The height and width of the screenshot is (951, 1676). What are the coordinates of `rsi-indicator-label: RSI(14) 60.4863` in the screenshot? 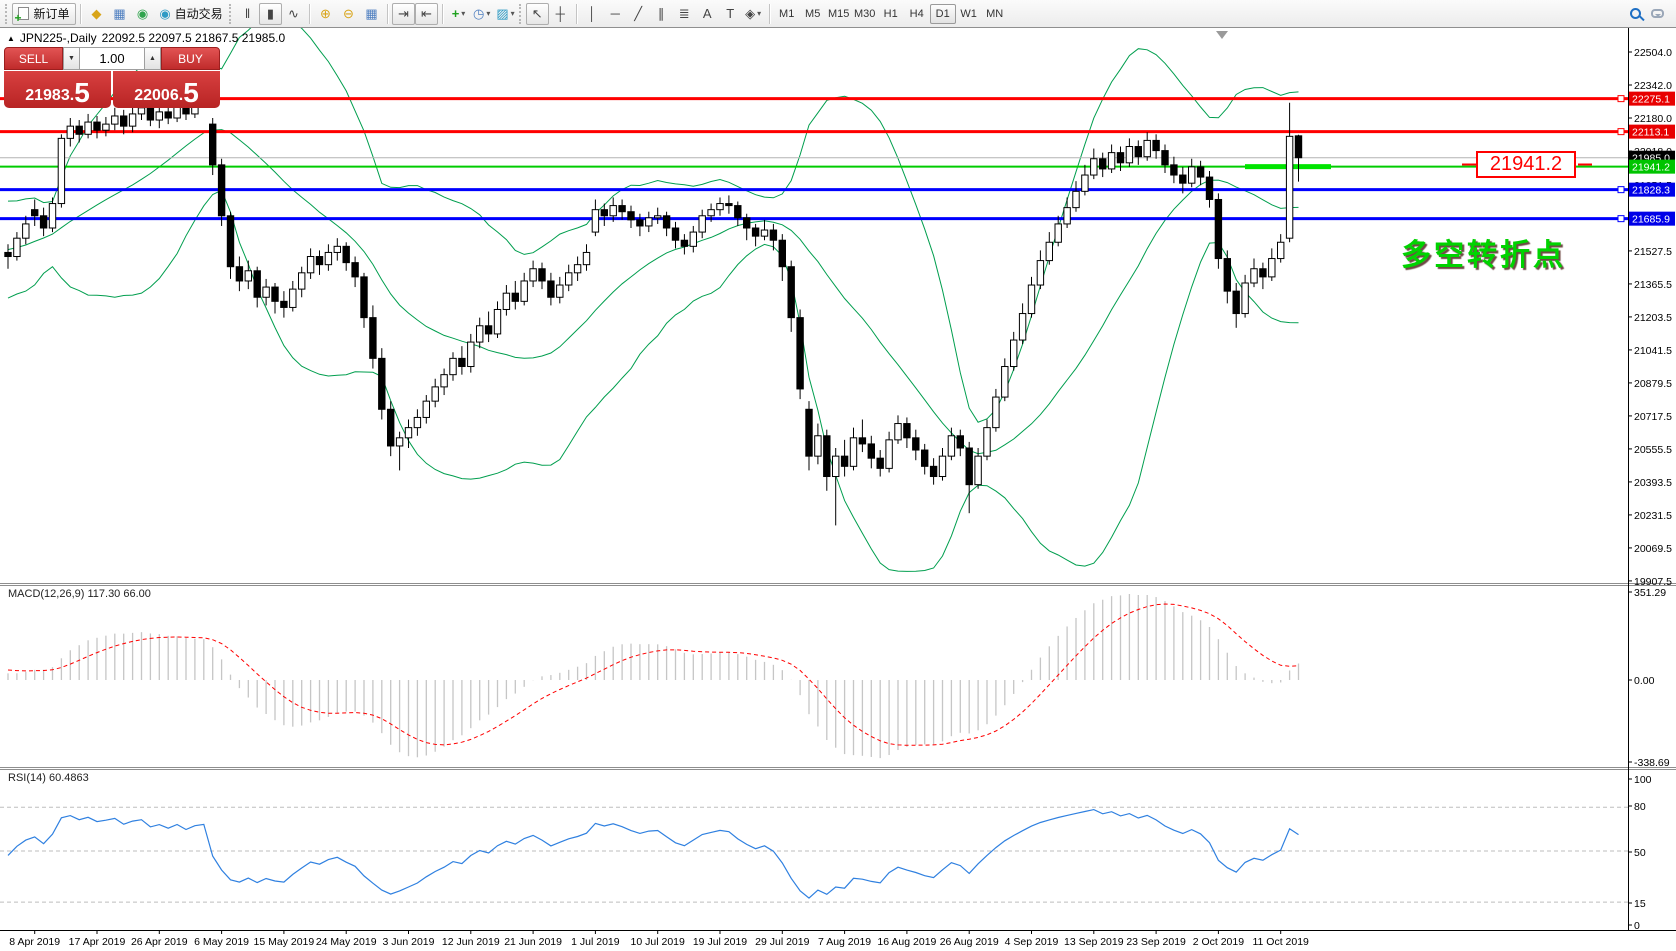 It's located at (48, 778).